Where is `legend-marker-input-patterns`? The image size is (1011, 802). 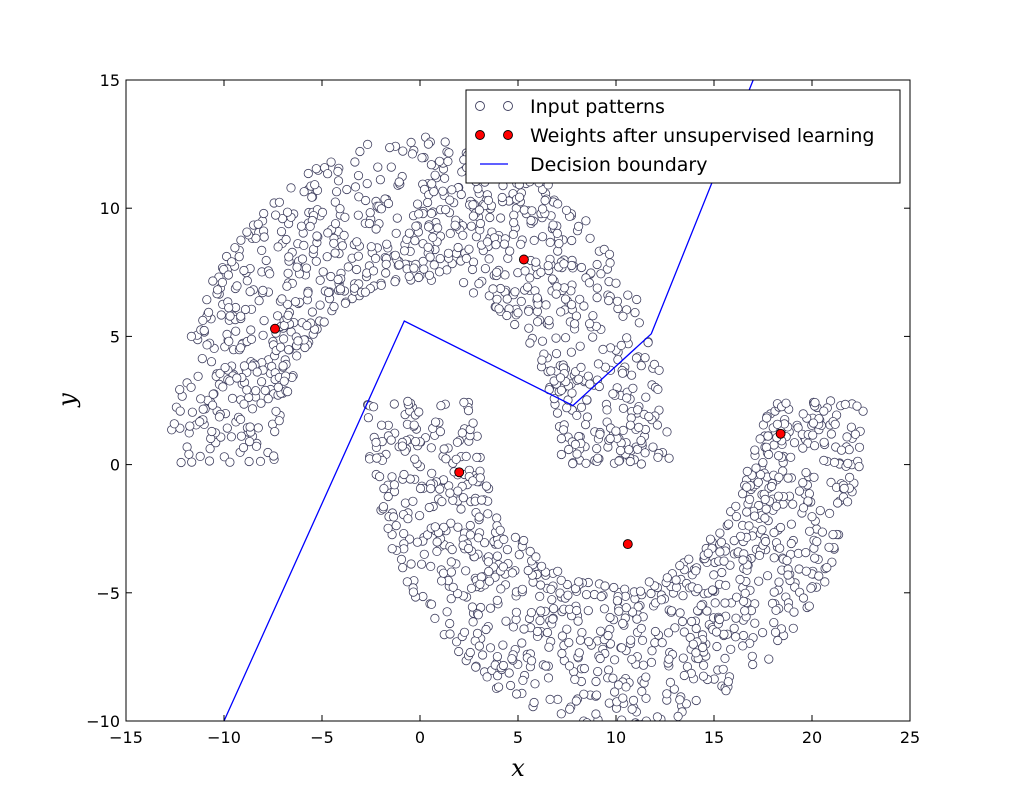 legend-marker-input-patterns is located at coordinates (480, 106).